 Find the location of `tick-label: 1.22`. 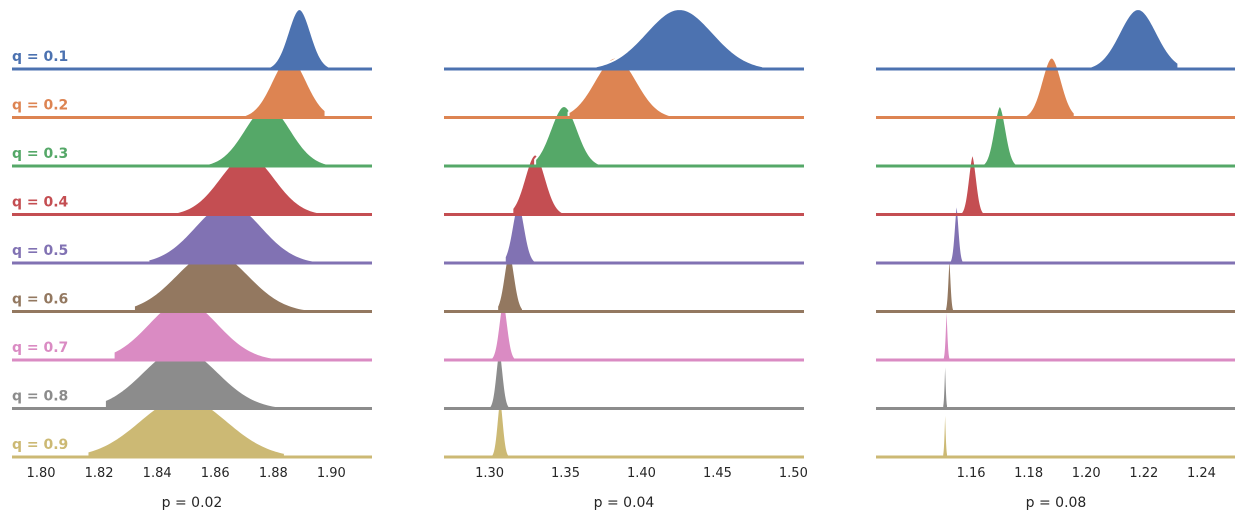

tick-label: 1.22 is located at coordinates (1143, 473).